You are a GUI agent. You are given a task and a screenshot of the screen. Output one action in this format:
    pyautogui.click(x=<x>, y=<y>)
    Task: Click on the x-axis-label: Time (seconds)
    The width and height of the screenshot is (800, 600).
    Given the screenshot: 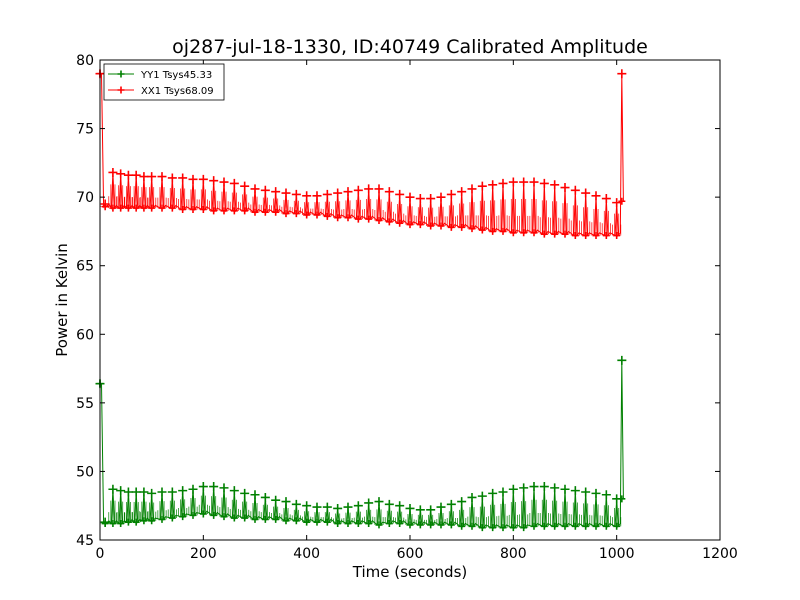 What is the action you would take?
    pyautogui.click(x=410, y=572)
    